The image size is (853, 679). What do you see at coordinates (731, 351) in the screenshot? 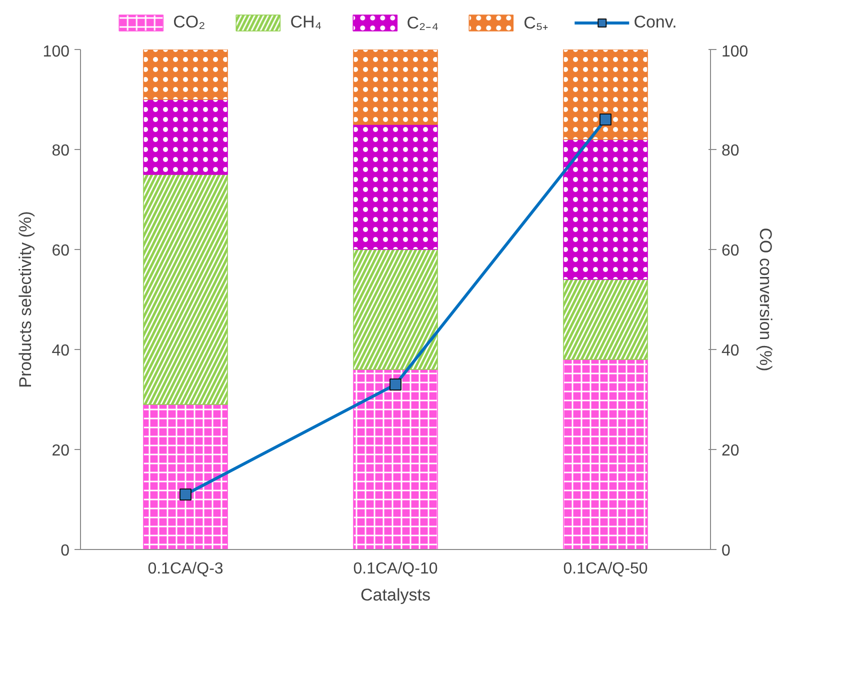
I see `y2-tick-label: 40` at bounding box center [731, 351].